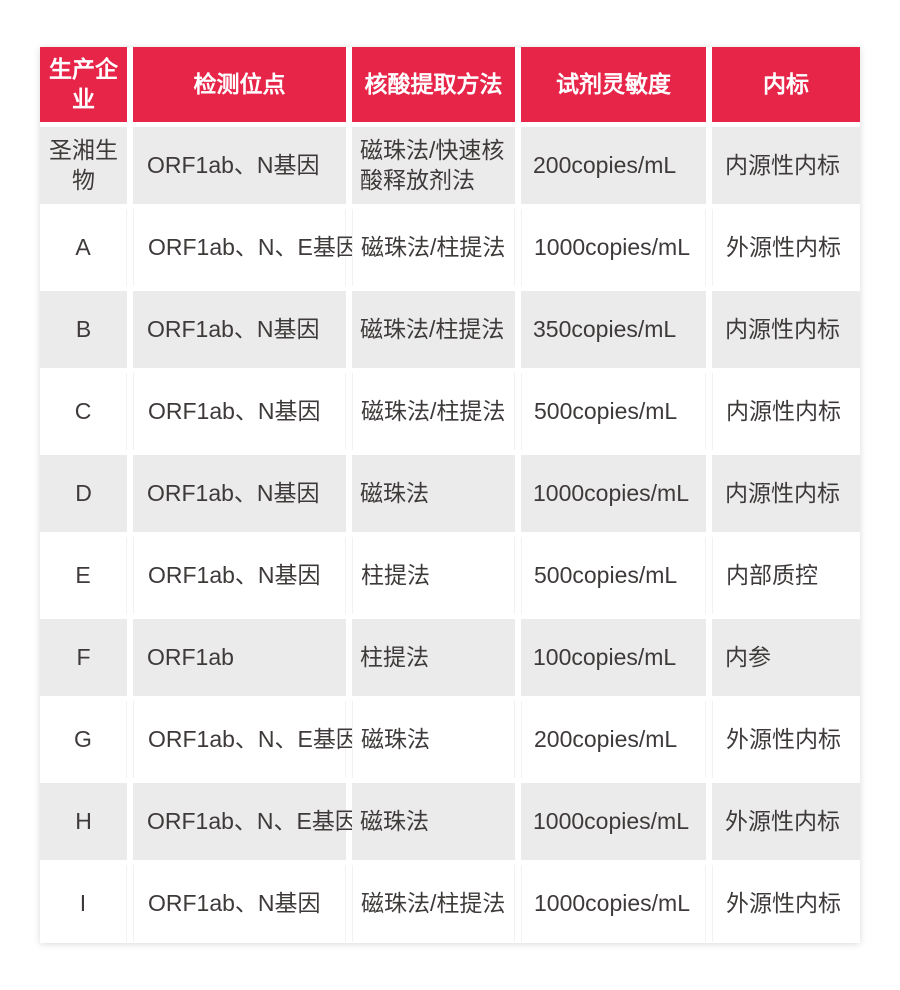 This screenshot has height=990, width=900. What do you see at coordinates (786, 657) in the screenshot?
I see `table-cell: 内参` at bounding box center [786, 657].